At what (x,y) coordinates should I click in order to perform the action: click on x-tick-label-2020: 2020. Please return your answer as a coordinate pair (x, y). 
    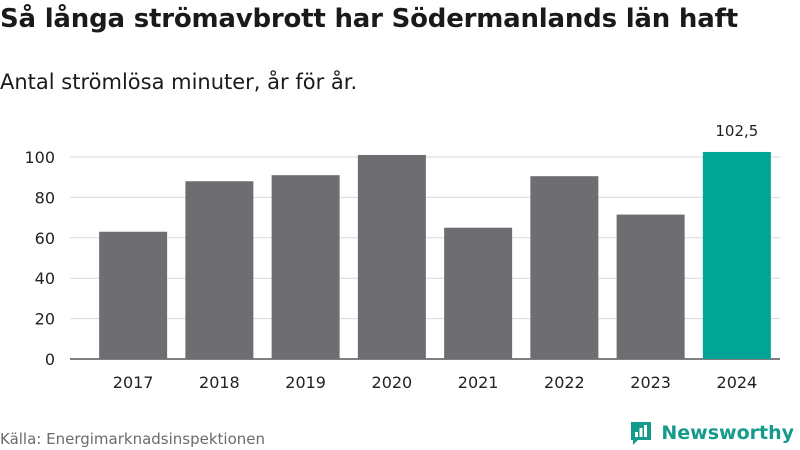
    Looking at the image, I should click on (392, 382).